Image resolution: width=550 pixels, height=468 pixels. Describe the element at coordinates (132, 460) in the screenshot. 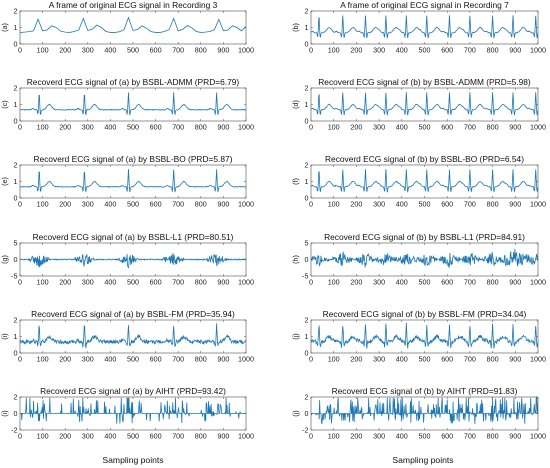

I see `x-axis-label-left: Sampling points` at that location.